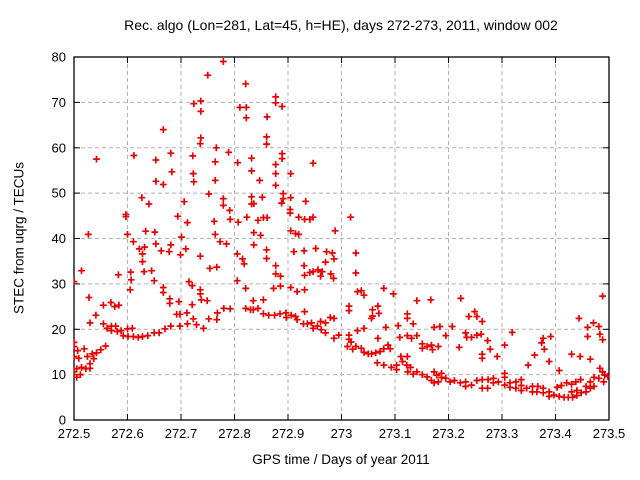 This screenshot has height=480, width=640. Describe the element at coordinates (288, 433) in the screenshot. I see `x-tick-label: 272.9` at that location.